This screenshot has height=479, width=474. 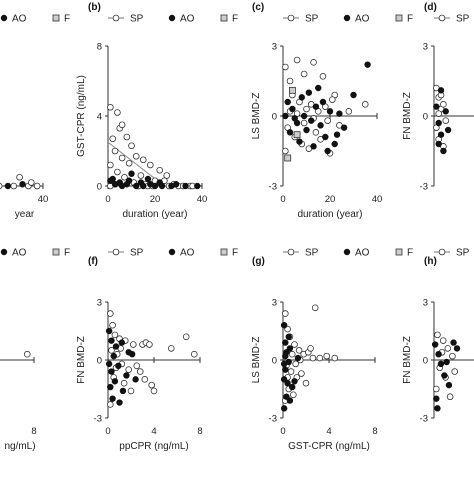 What do you see at coordinates (31, 182) in the screenshot?
I see `point-sp-a-partial` at bounding box center [31, 182].